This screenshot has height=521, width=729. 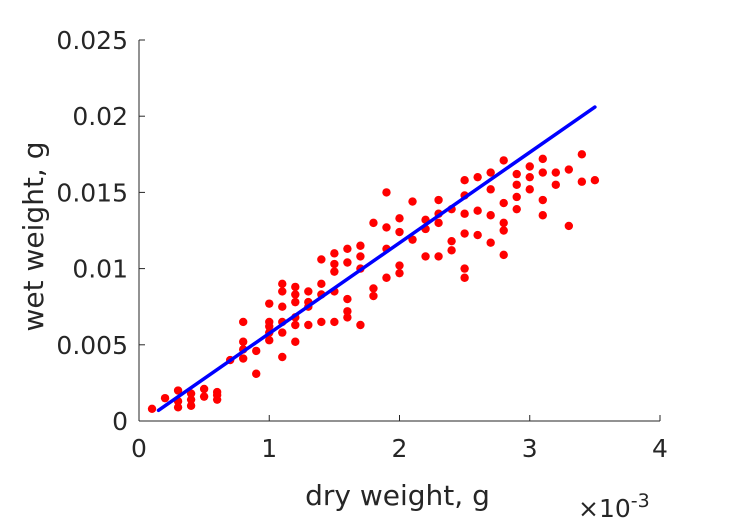 What do you see at coordinates (660, 448) in the screenshot?
I see `x-tick-label: 4` at bounding box center [660, 448].